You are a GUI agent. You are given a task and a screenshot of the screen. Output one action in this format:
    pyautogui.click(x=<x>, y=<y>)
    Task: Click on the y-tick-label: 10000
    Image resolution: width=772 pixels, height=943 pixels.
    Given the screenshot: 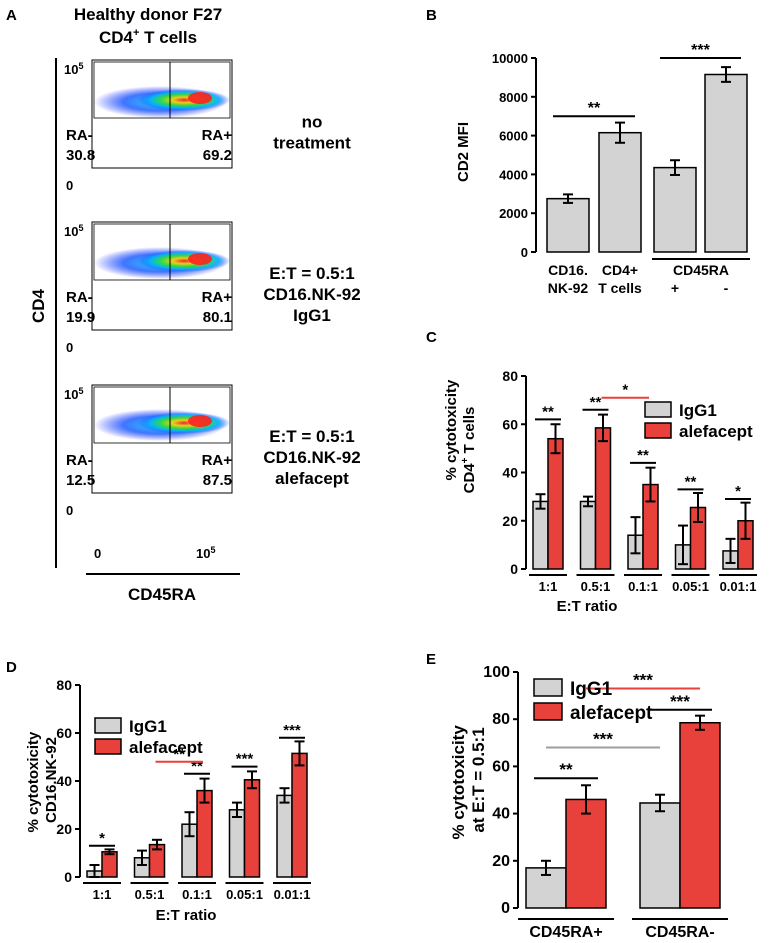 What is the action you would take?
    pyautogui.click(x=510, y=58)
    